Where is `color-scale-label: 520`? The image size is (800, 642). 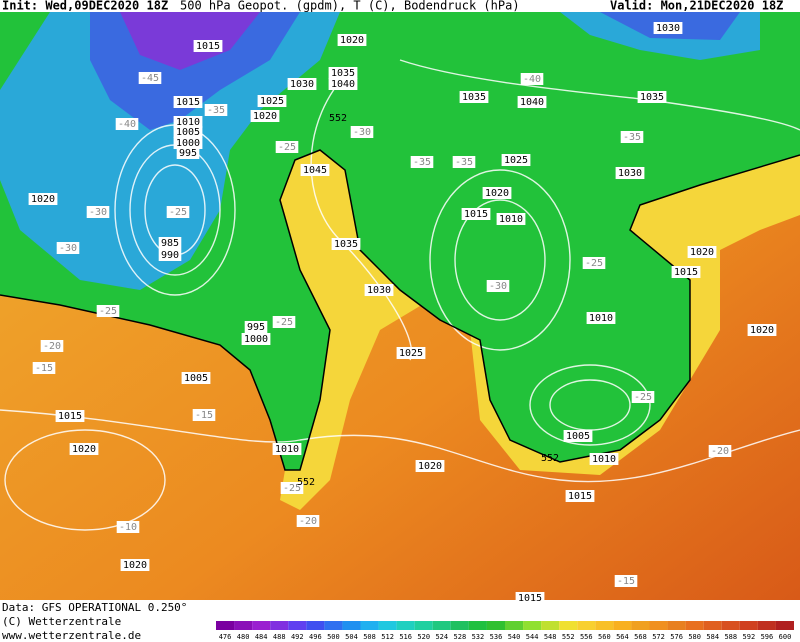 color-scale-label: 520 is located at coordinates (423, 637).